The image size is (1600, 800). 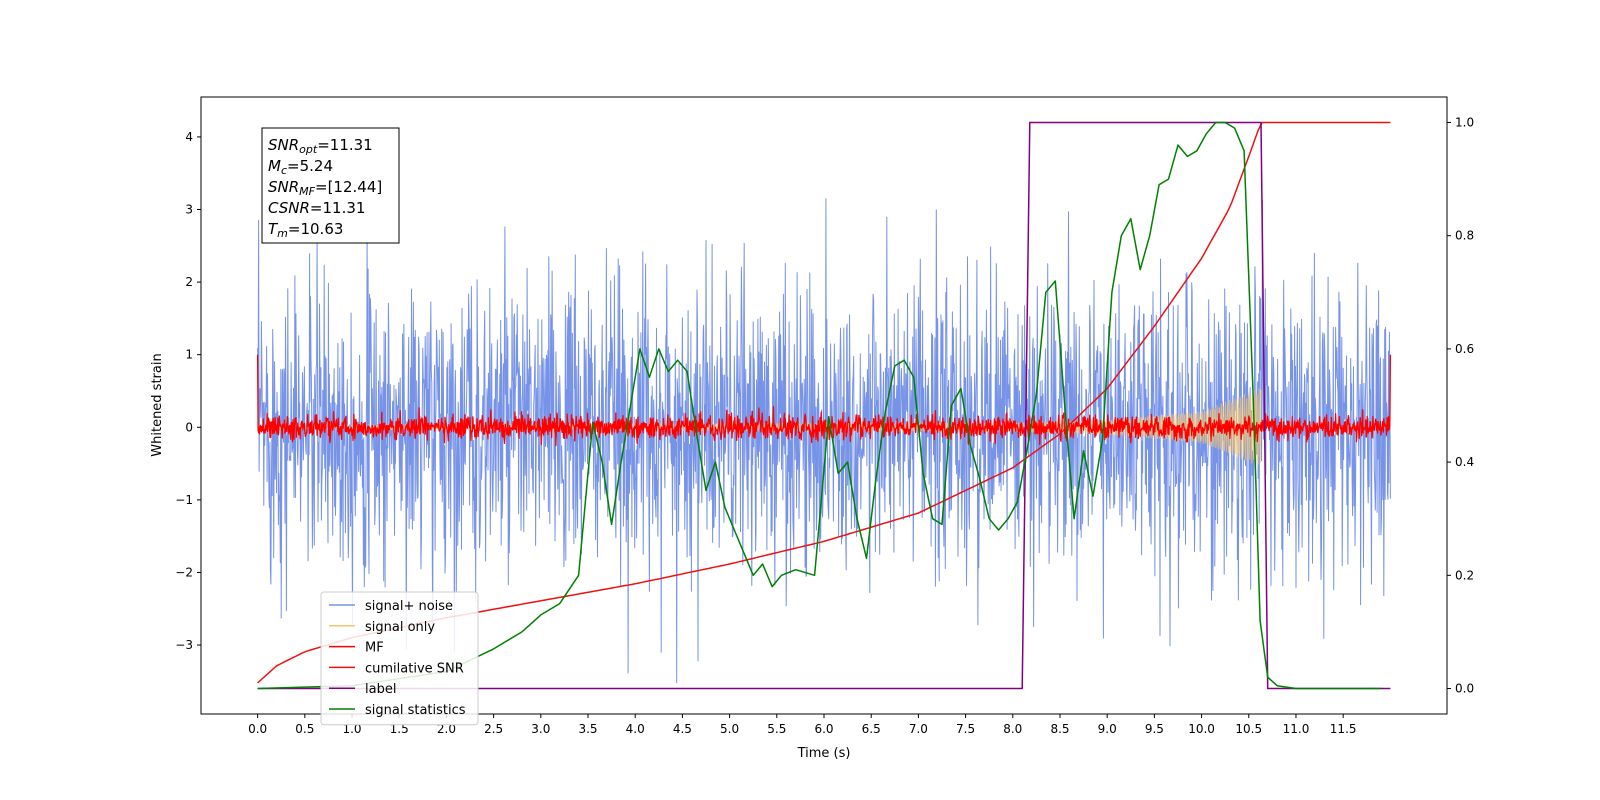 What do you see at coordinates (446, 729) in the screenshot?
I see `x-tick-label: 2.0` at bounding box center [446, 729].